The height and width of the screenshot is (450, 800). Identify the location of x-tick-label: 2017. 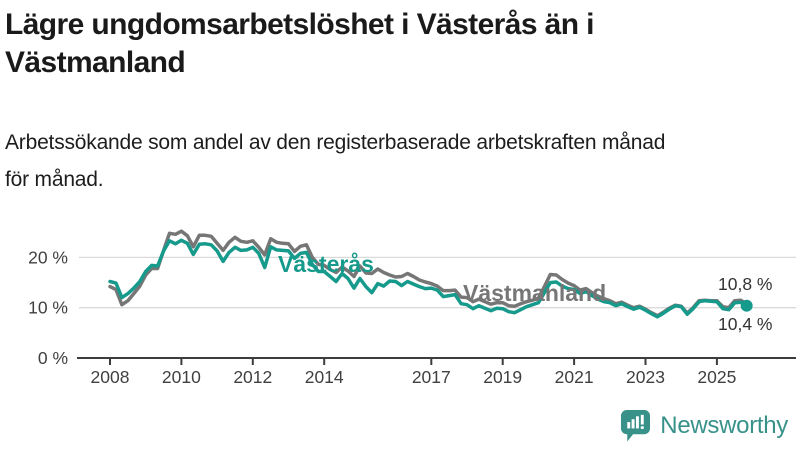
(431, 377).